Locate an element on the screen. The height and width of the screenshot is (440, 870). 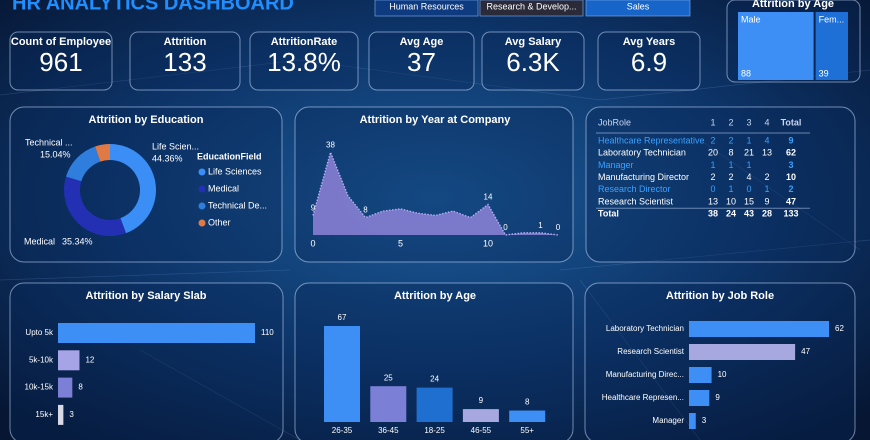
slice-value: 35.34% is located at coordinates (77, 241).